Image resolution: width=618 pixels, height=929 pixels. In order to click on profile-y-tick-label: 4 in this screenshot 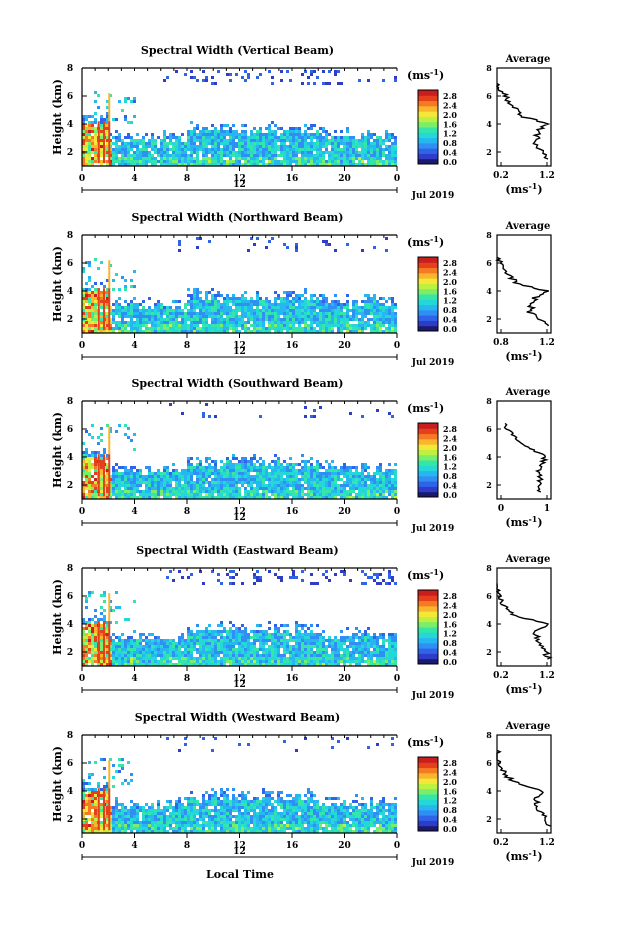, I will do `click(489, 124)`.